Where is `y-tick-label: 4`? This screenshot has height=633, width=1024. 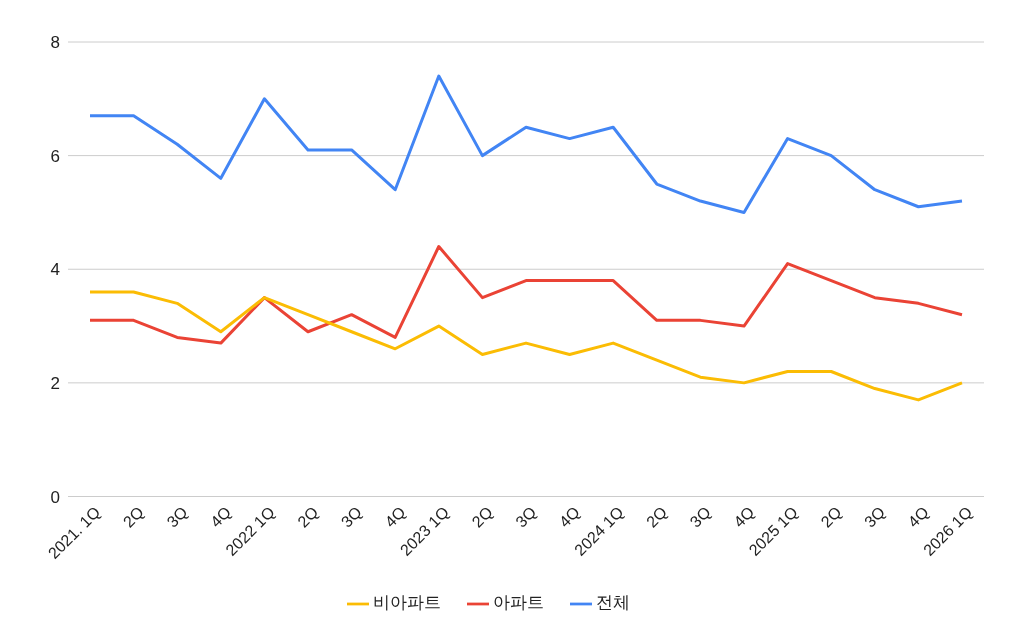
y-tick-label: 4 is located at coordinates (55, 270).